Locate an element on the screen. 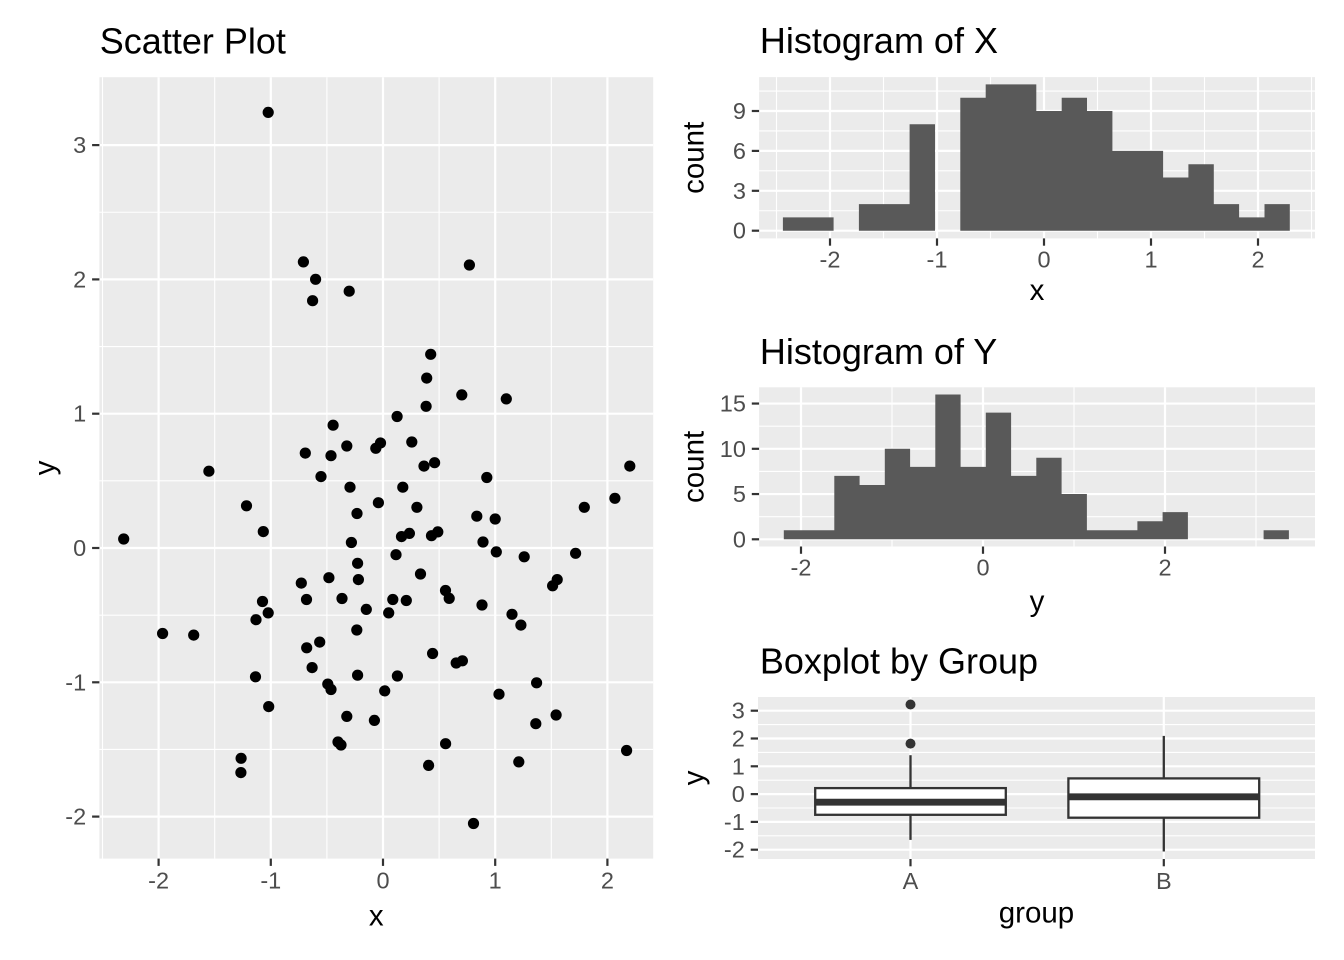 This screenshot has width=1344, height=960. svg-text: 9 is located at coordinates (739, 111).